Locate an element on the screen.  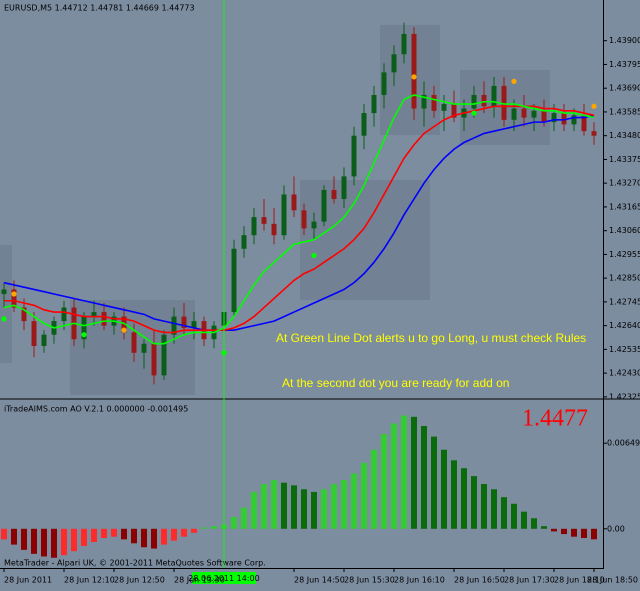
y-tick-label: 1.43060 is located at coordinates (624, 230).